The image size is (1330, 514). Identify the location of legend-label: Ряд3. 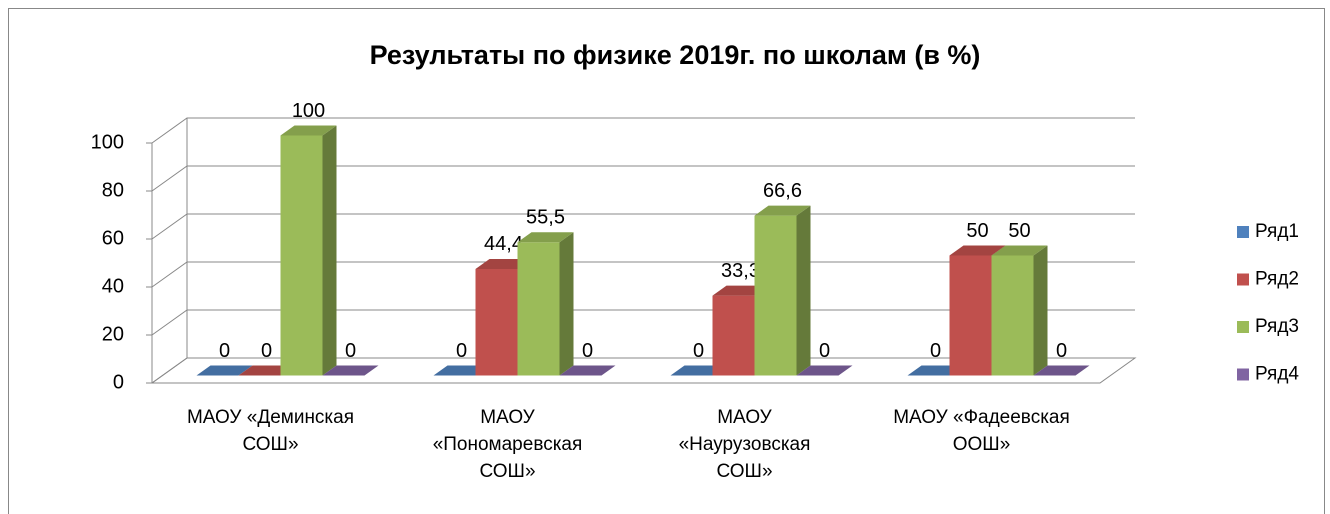
(1277, 326).